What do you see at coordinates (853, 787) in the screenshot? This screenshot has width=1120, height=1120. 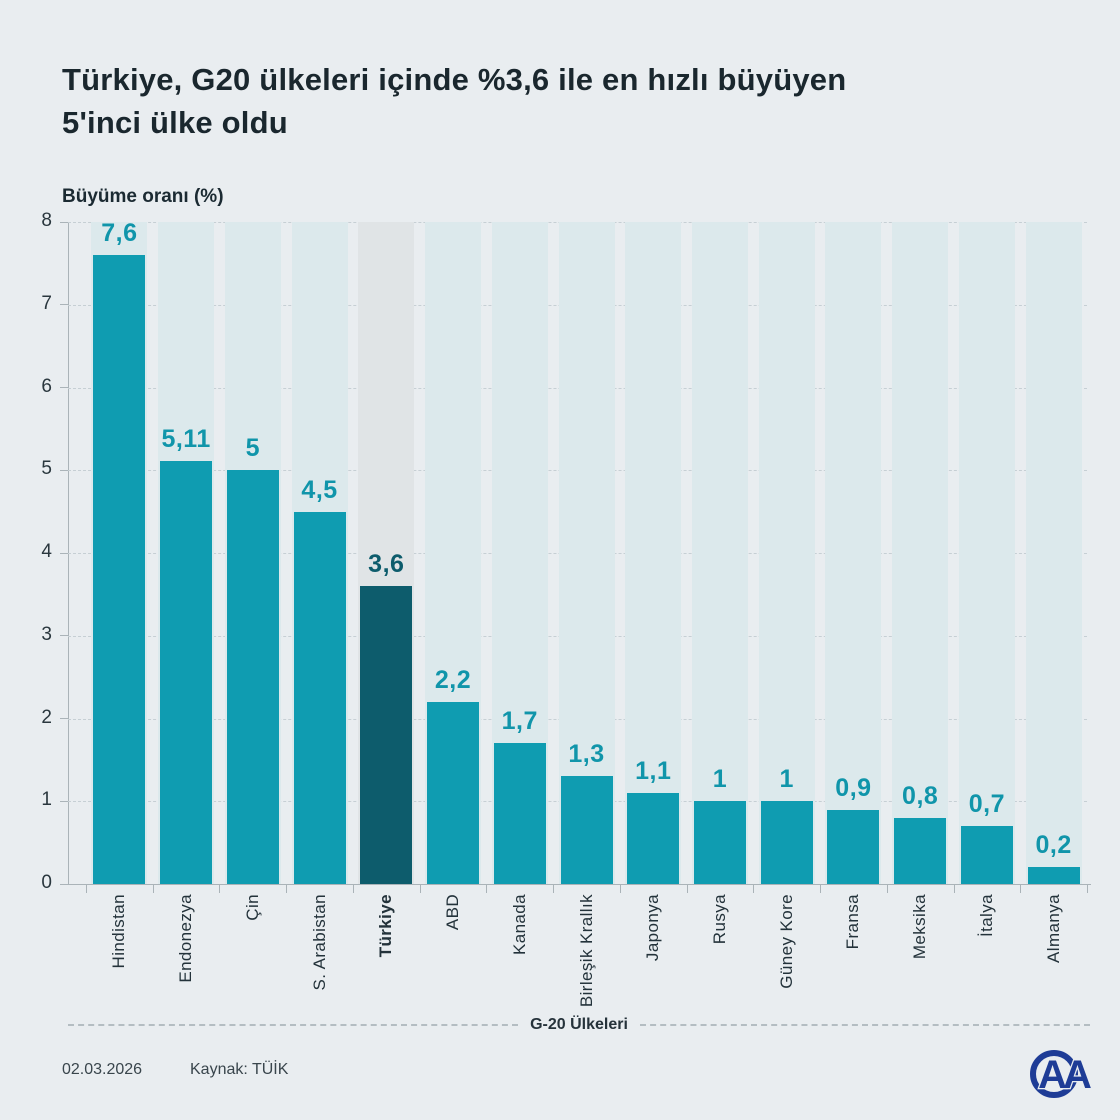 I see `bar-value-label: 0,9` at bounding box center [853, 787].